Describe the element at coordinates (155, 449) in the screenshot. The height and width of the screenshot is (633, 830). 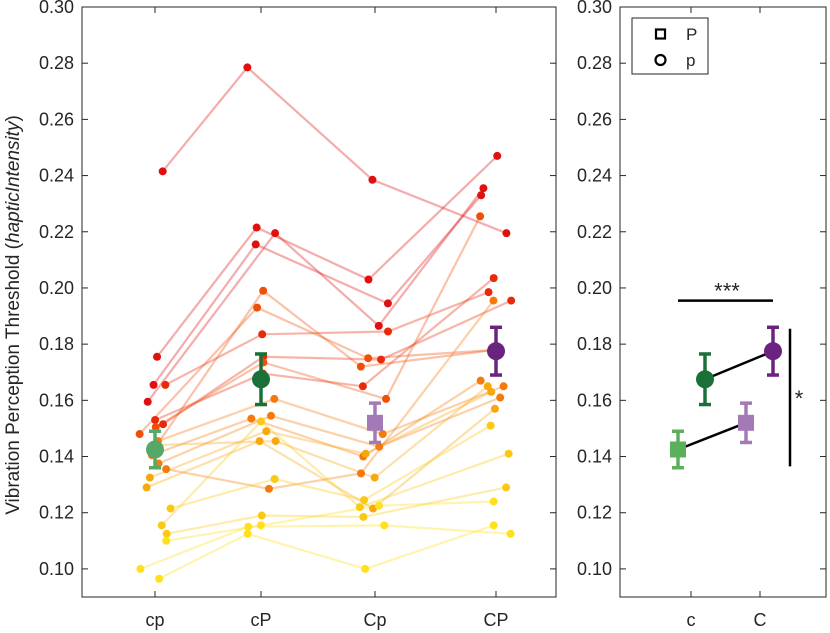
I see `mean-cp-marker` at that location.